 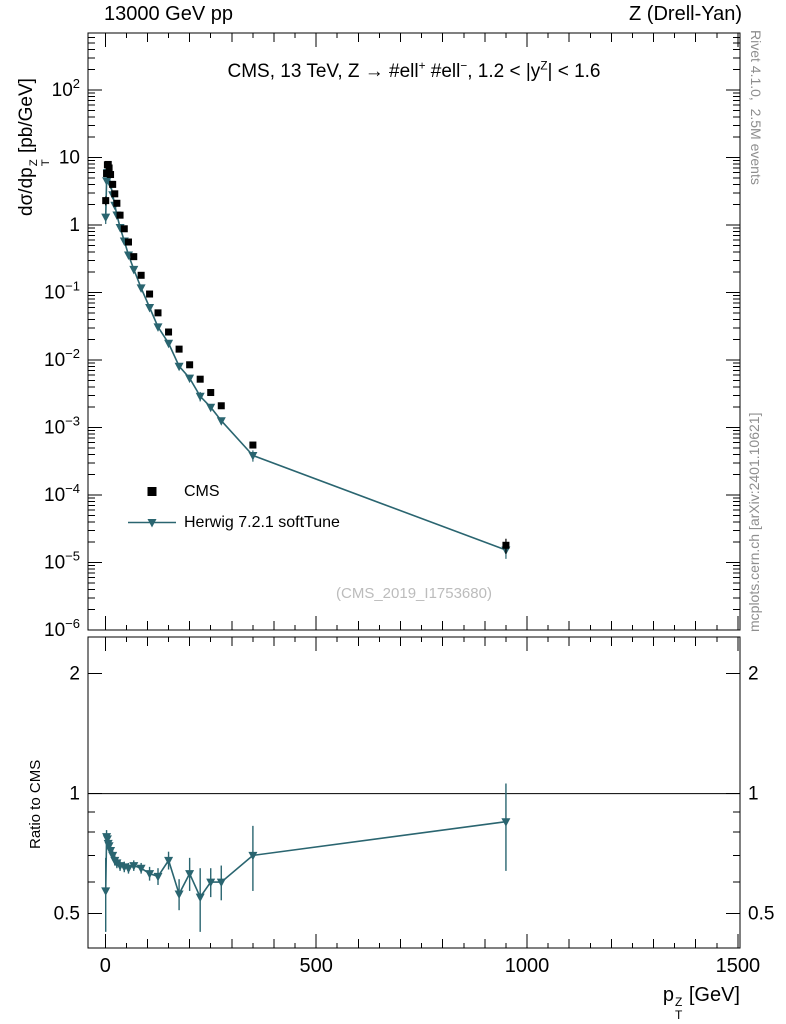 I want to click on legend-marker-herwig, so click(x=152, y=523).